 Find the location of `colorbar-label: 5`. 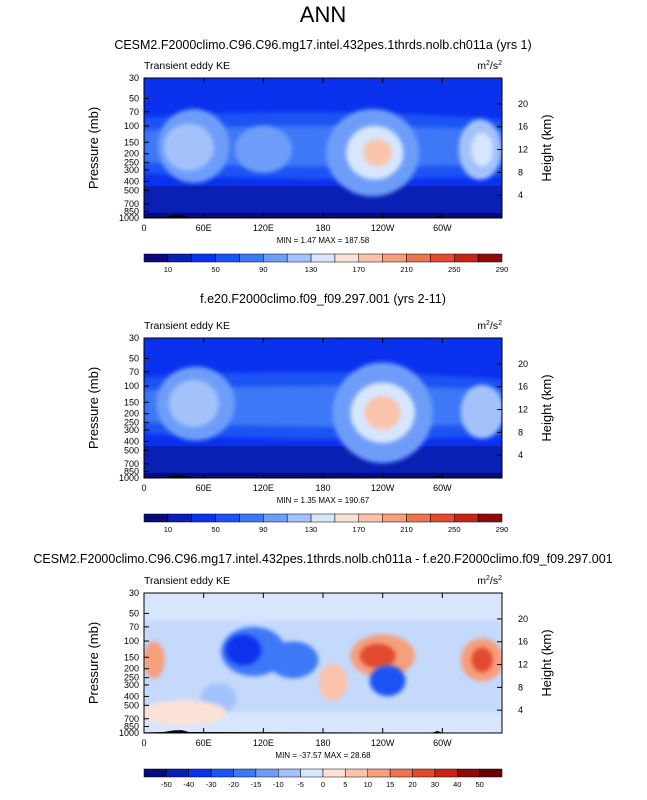

colorbar-label: 5 is located at coordinates (345, 784).